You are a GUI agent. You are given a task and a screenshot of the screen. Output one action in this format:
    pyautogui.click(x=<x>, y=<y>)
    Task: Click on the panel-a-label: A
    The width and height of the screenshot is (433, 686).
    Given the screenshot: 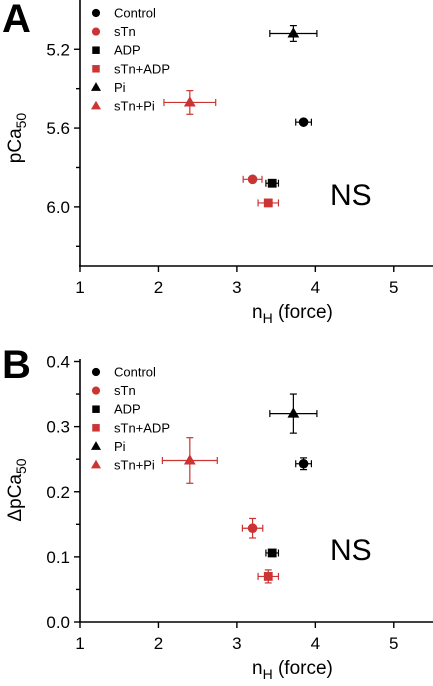 What is the action you would take?
    pyautogui.click(x=16, y=20)
    